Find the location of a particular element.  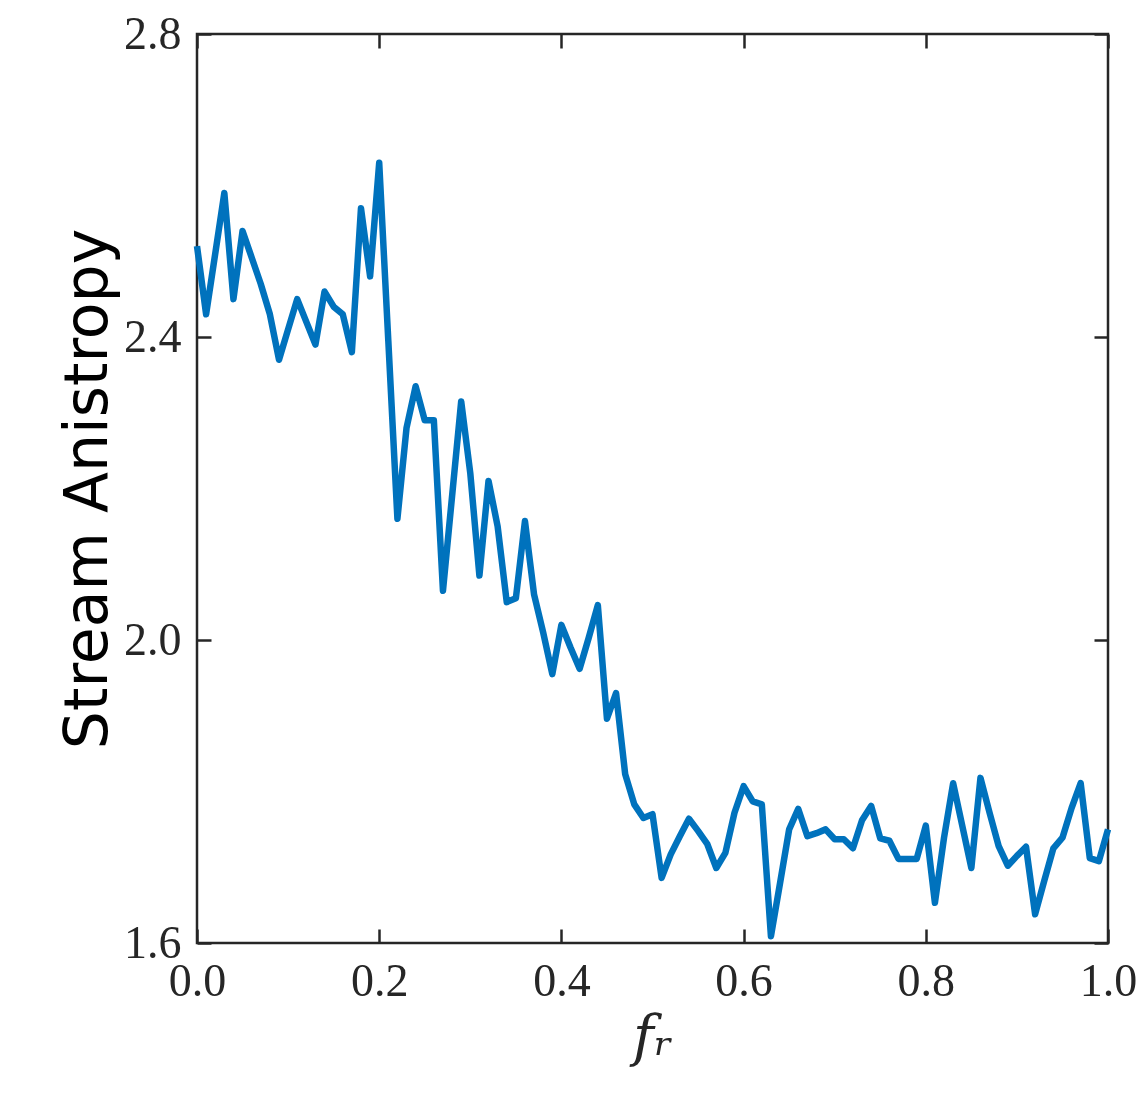

y-tick-label: 2.4 is located at coordinates (153, 336).